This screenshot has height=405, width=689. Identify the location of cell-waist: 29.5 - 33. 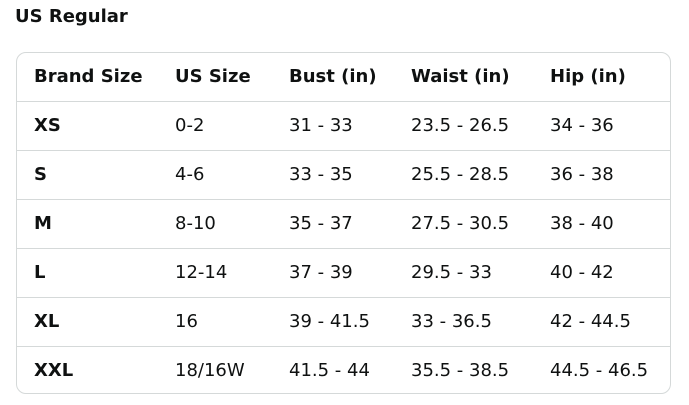
(451, 272).